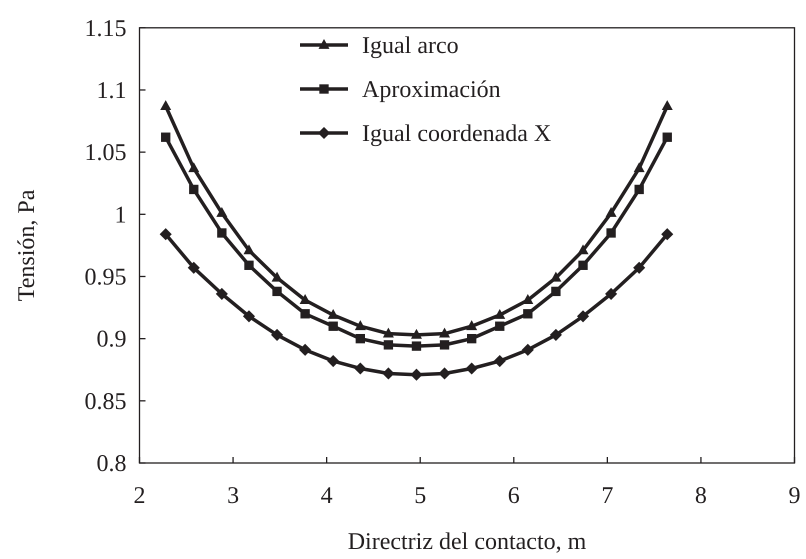 The height and width of the screenshot is (559, 806). Describe the element at coordinates (457, 134) in the screenshot. I see `legend-label: Igual coordenada X` at that location.